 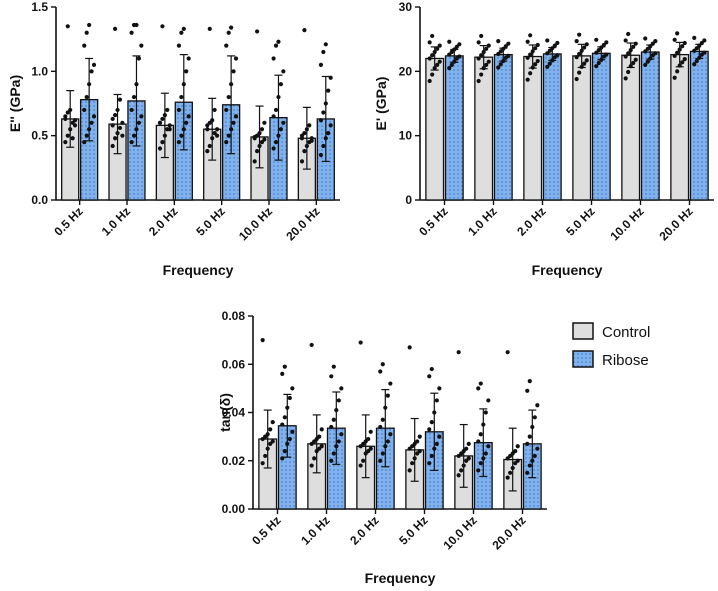 What do you see at coordinates (234, 413) in the screenshot?
I see `y-tick-label: 0.04` at bounding box center [234, 413].